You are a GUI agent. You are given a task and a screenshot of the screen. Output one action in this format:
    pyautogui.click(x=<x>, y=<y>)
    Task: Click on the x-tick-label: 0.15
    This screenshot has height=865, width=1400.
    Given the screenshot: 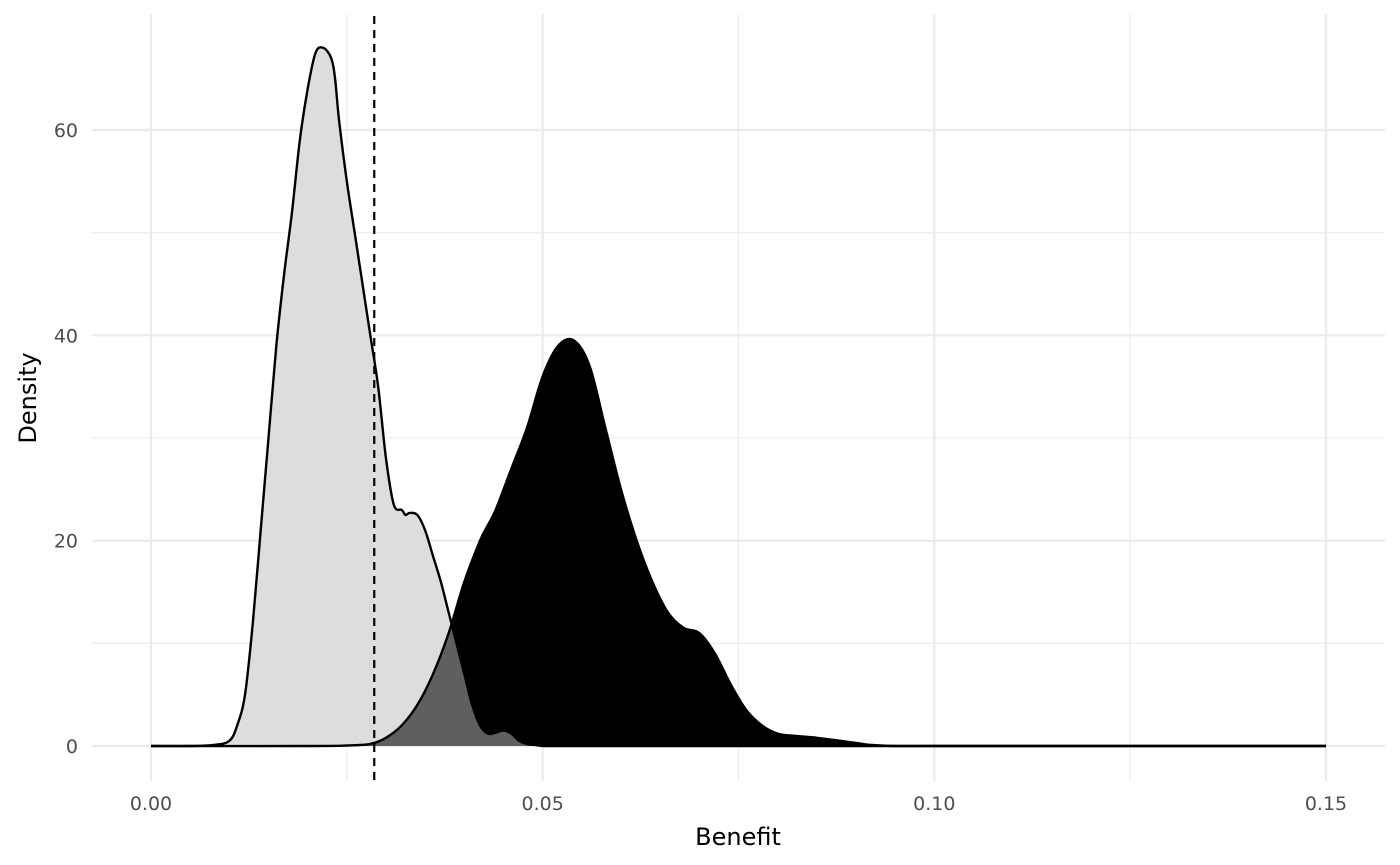 What is the action you would take?
    pyautogui.click(x=1326, y=804)
    